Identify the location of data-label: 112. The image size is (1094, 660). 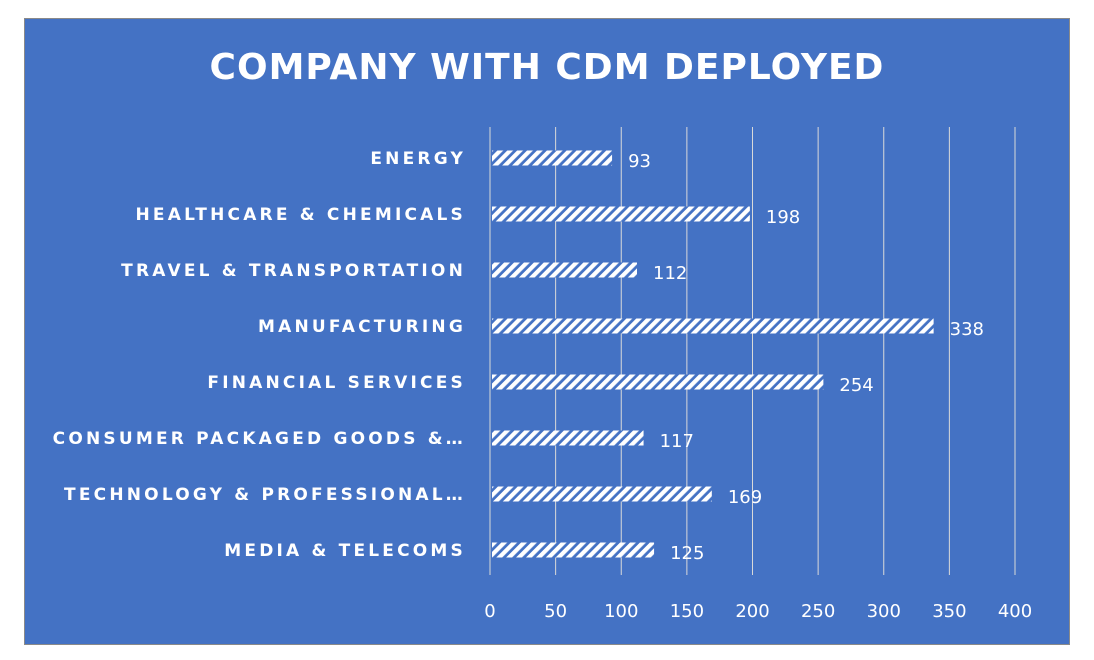
(670, 273).